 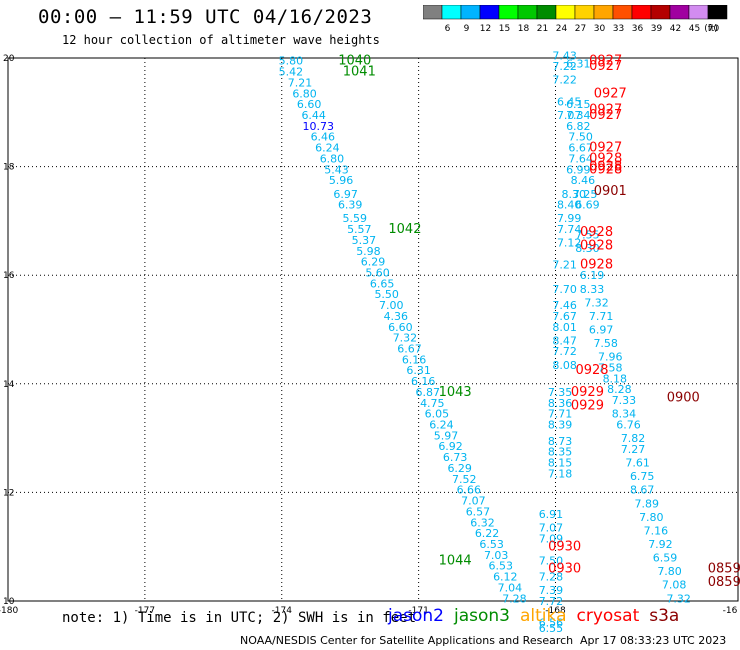 What do you see at coordinates (8, 493) in the screenshot?
I see `y-tick-label: 12` at bounding box center [8, 493].